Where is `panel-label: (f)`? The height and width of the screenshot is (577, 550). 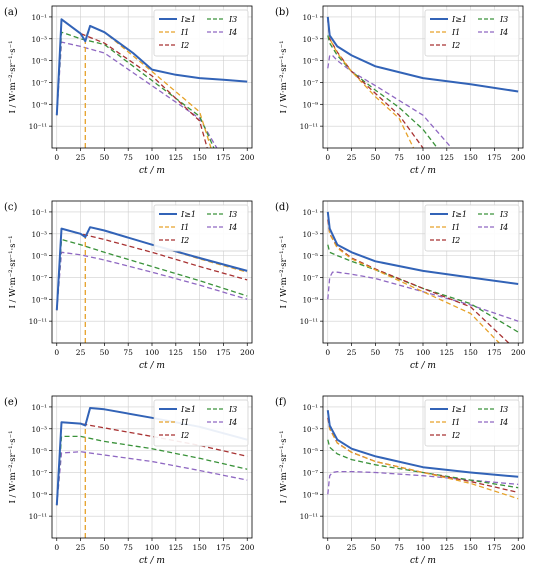 panel-label: (f) is located at coordinates (281, 402).